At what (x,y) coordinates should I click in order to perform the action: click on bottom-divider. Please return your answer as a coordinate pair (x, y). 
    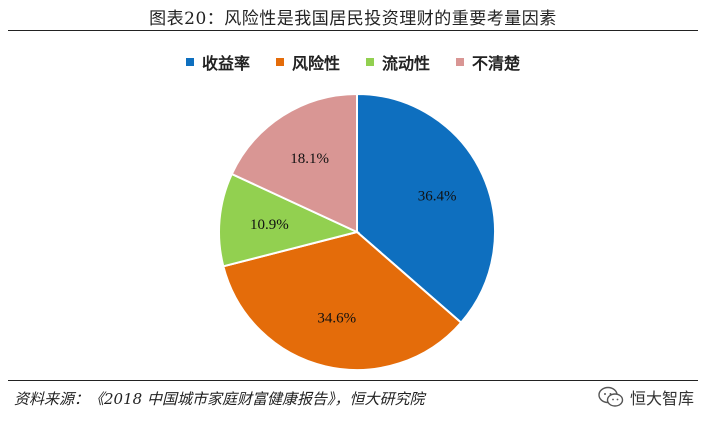
    Looking at the image, I should click on (353, 380).